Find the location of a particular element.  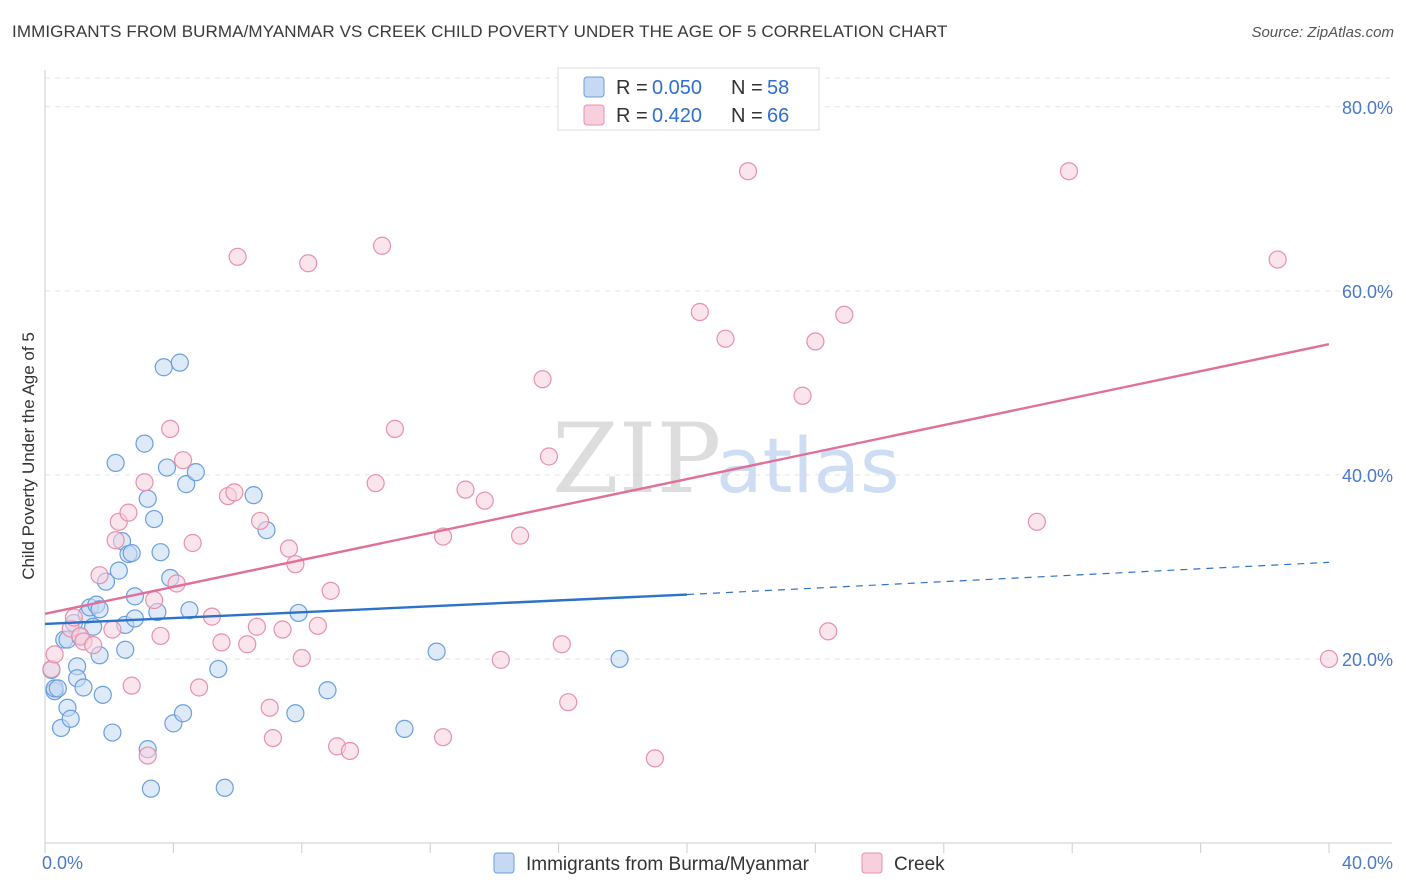

y-tick-label: 20.0% is located at coordinates (1367, 660).